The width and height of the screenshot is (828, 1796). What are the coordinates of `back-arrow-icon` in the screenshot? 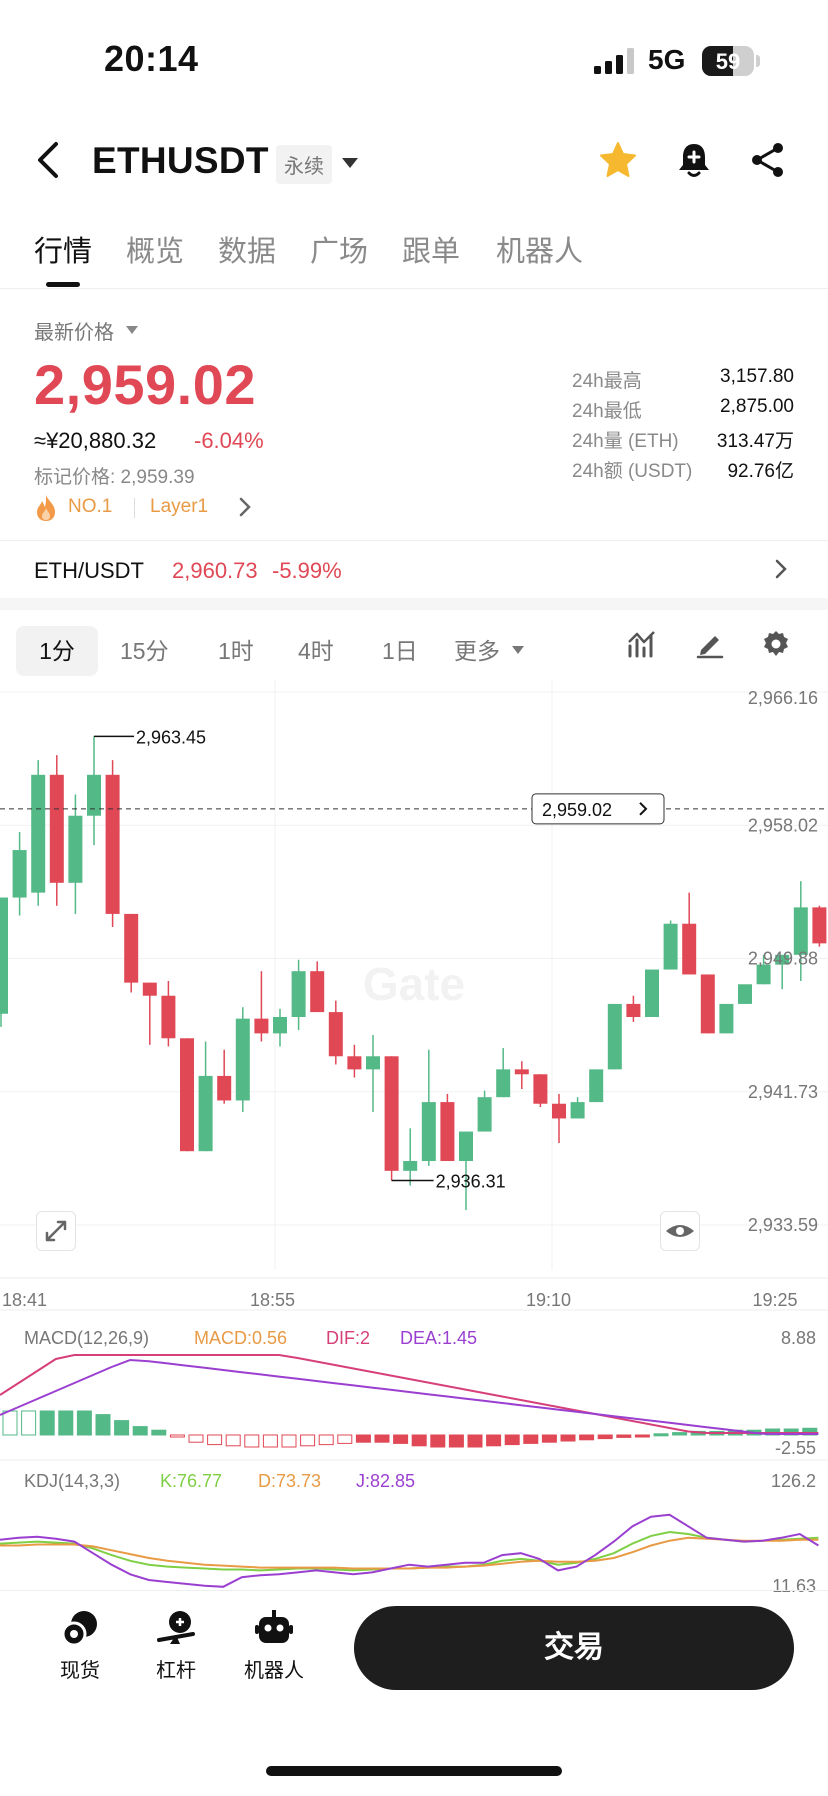 It's located at (48, 160).